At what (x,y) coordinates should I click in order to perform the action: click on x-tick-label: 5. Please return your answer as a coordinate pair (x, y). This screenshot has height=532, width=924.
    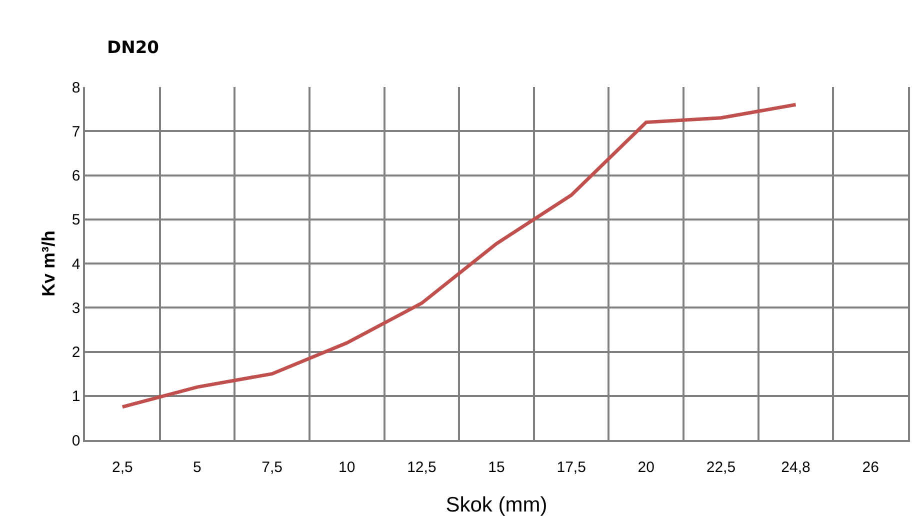
    Looking at the image, I should click on (197, 467).